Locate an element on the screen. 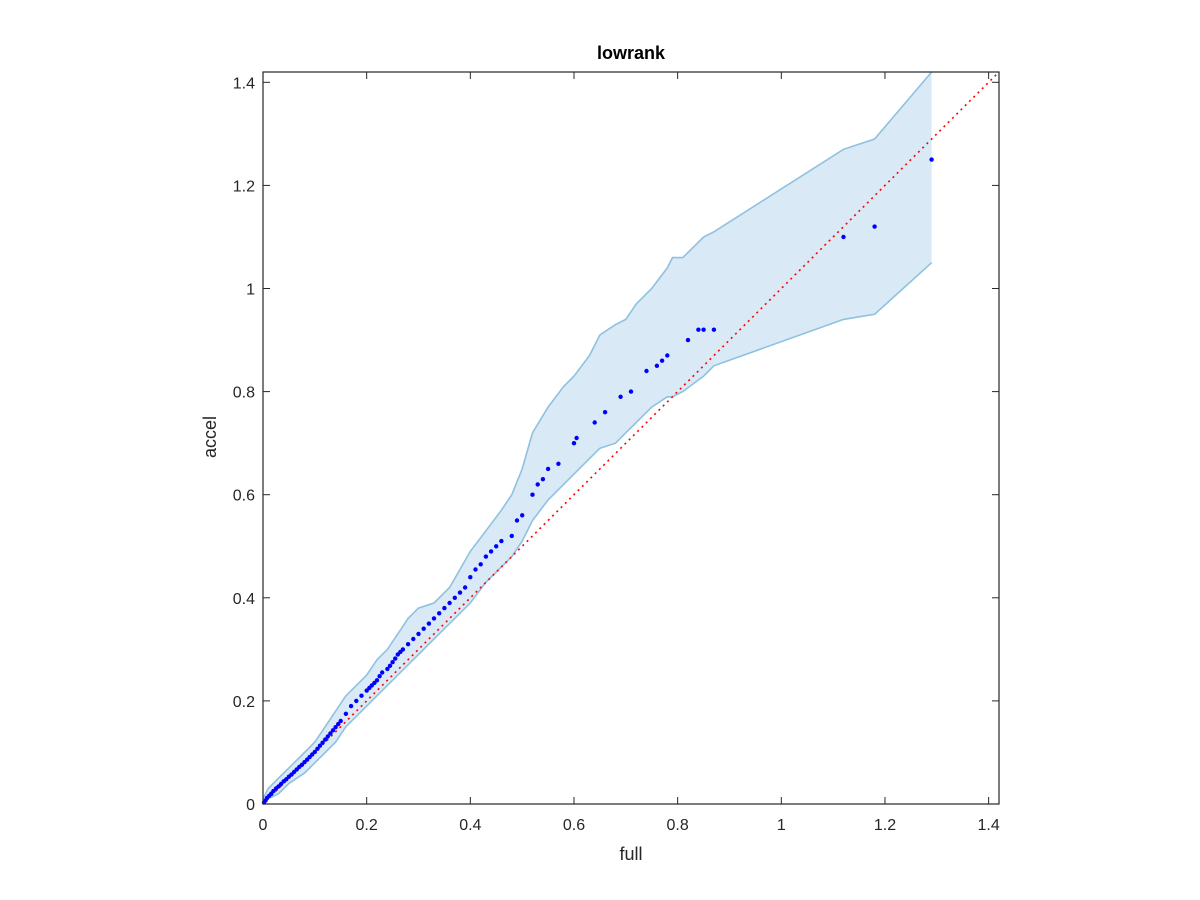 This screenshot has width=1200, height=900. y-tick-label: 1.4 is located at coordinates (244, 83).